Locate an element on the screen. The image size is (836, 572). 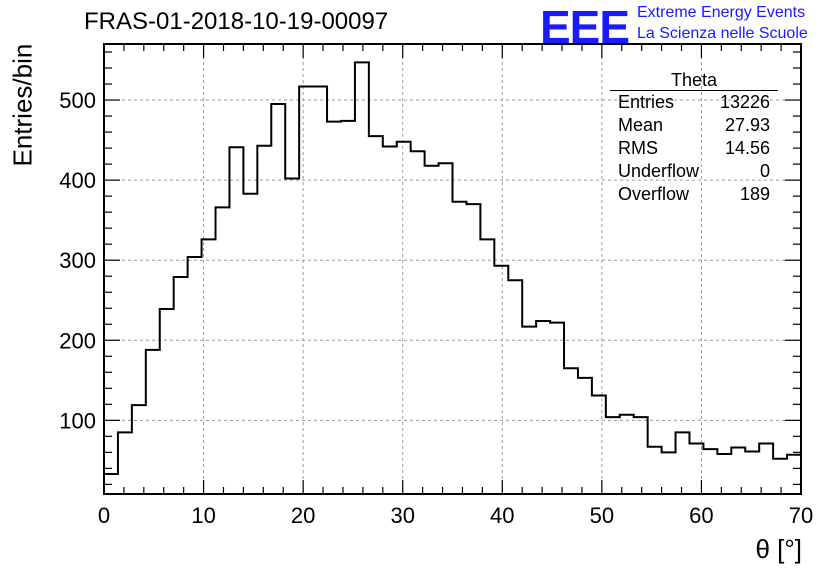
stats-label: Overflow is located at coordinates (654, 194).